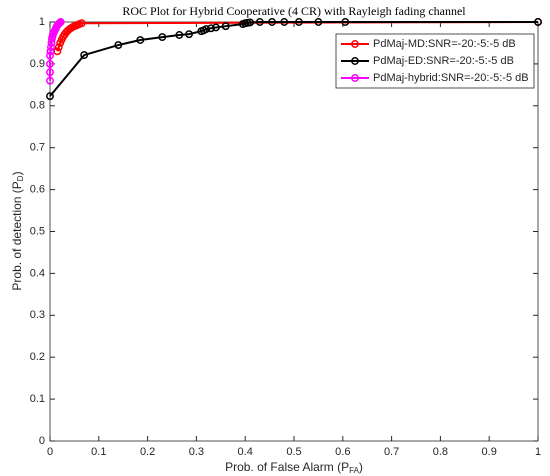  I want to click on y-tick-label: 1, so click(42, 22).